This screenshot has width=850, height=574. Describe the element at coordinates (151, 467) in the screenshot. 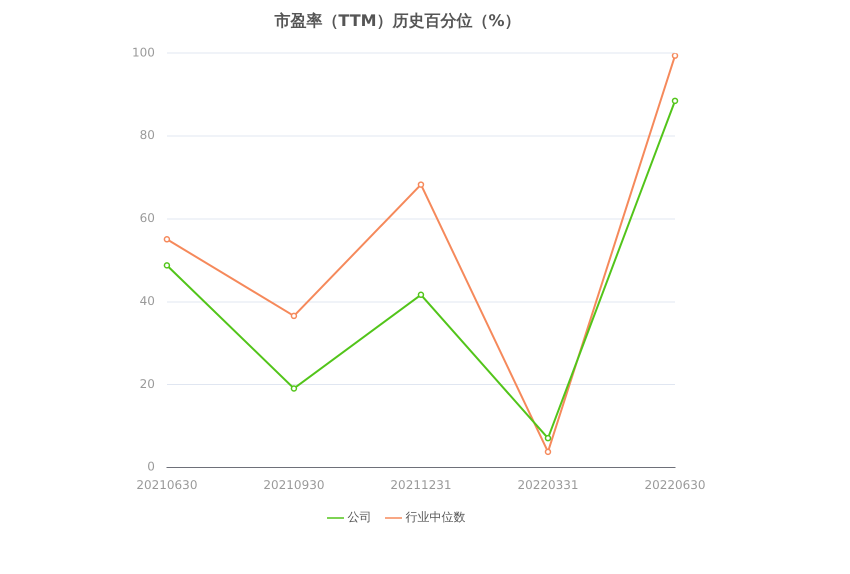

I see `y-tick-label: 0` at that location.